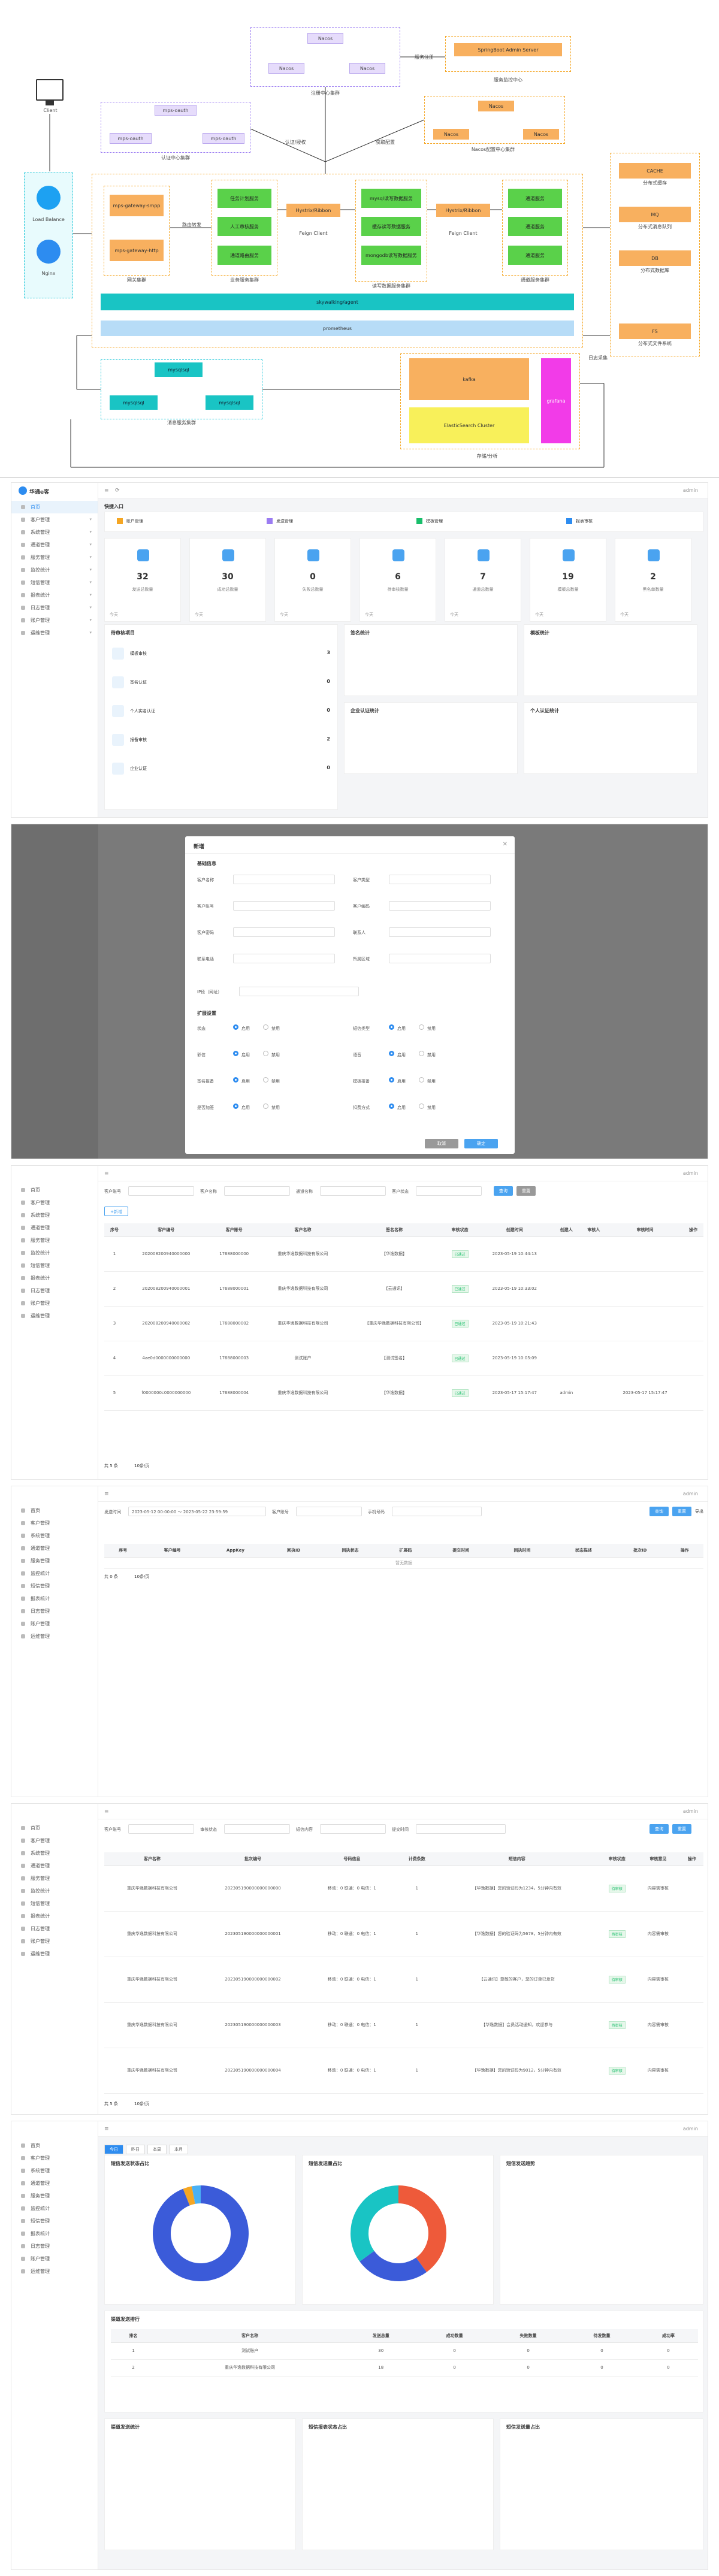  What do you see at coordinates (54, 557) in the screenshot?
I see `sidebar-item-3: 服务管理 ▾` at bounding box center [54, 557].